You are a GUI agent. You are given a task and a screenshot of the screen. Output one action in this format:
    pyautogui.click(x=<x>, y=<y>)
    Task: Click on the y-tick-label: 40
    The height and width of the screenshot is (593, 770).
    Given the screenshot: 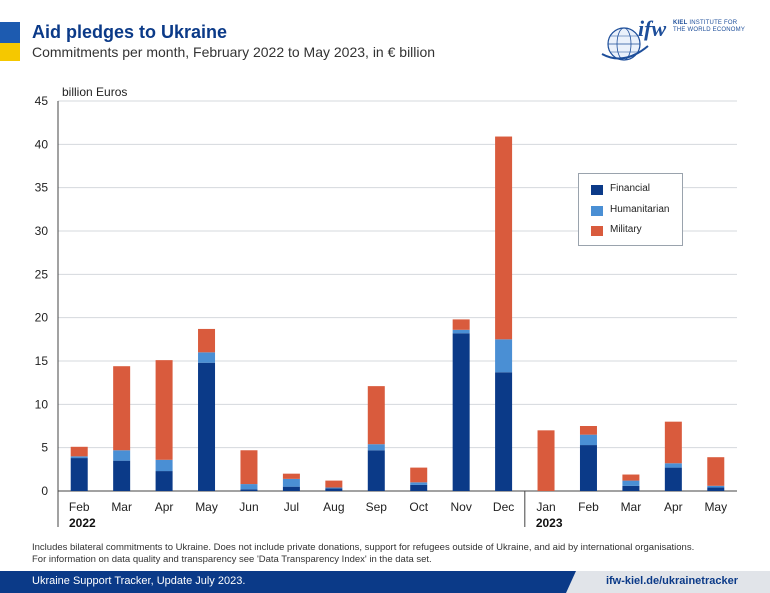 What is the action you would take?
    pyautogui.click(x=42, y=144)
    